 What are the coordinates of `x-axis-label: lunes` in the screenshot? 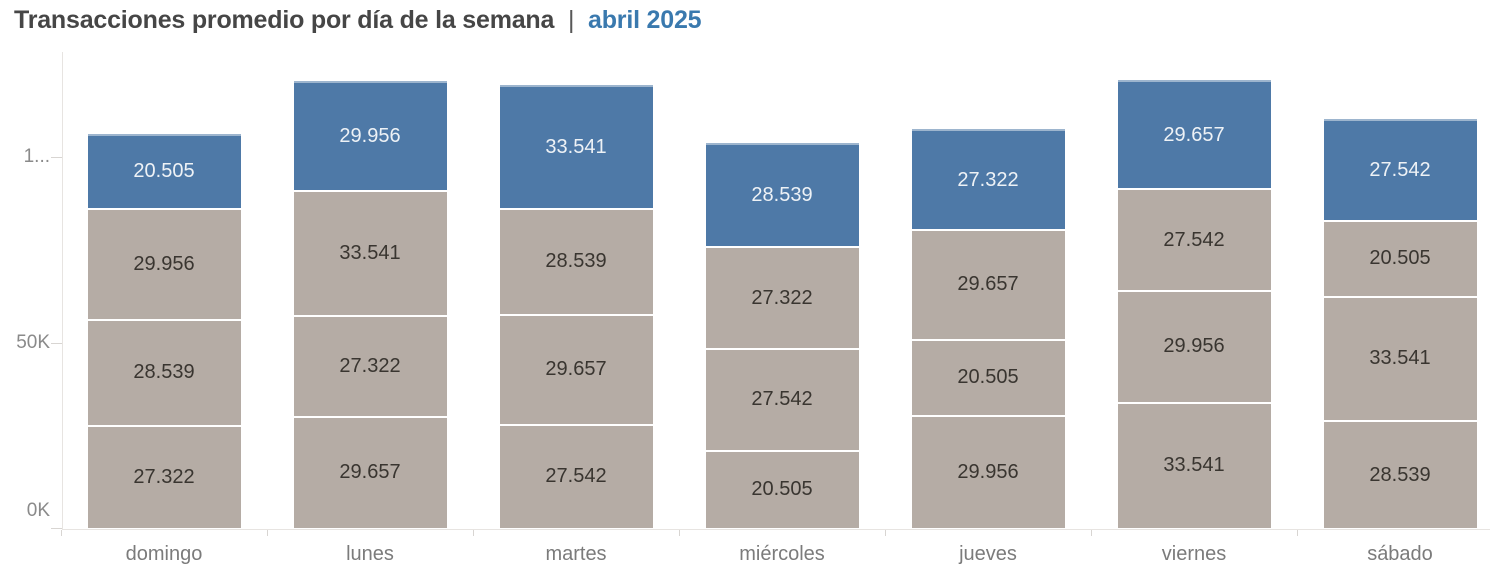 It's located at (370, 554).